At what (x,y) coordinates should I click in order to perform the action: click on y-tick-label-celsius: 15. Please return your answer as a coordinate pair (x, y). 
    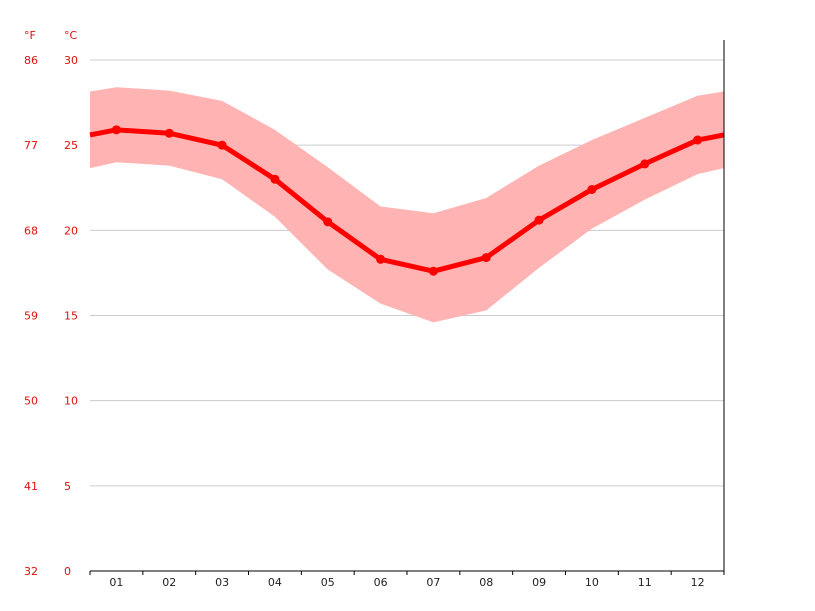
    Looking at the image, I should click on (71, 316).